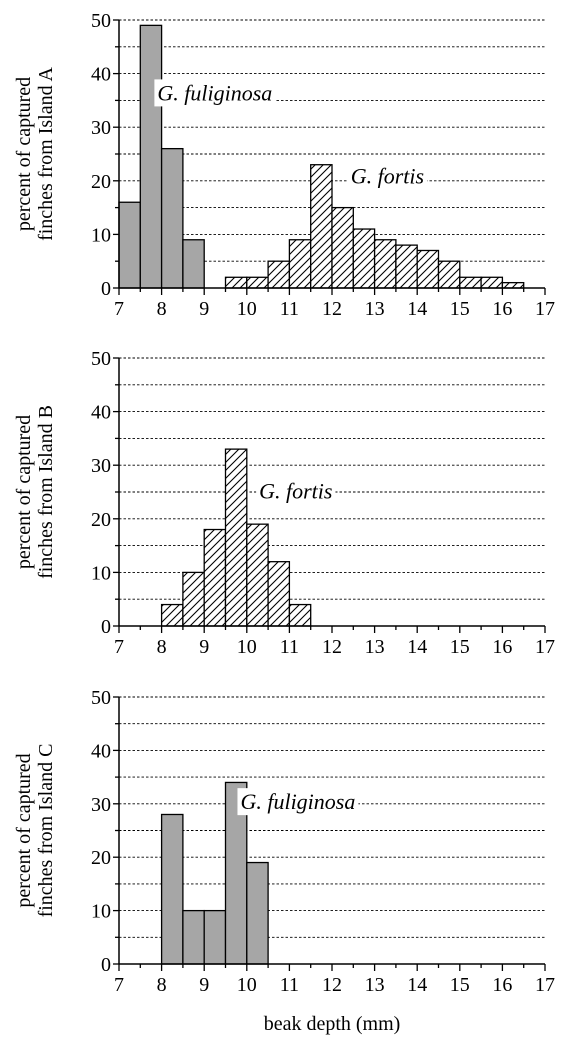 The image size is (569, 1041). Describe the element at coordinates (332, 1024) in the screenshot. I see `x-axis-title: beak depth (mm)` at that location.